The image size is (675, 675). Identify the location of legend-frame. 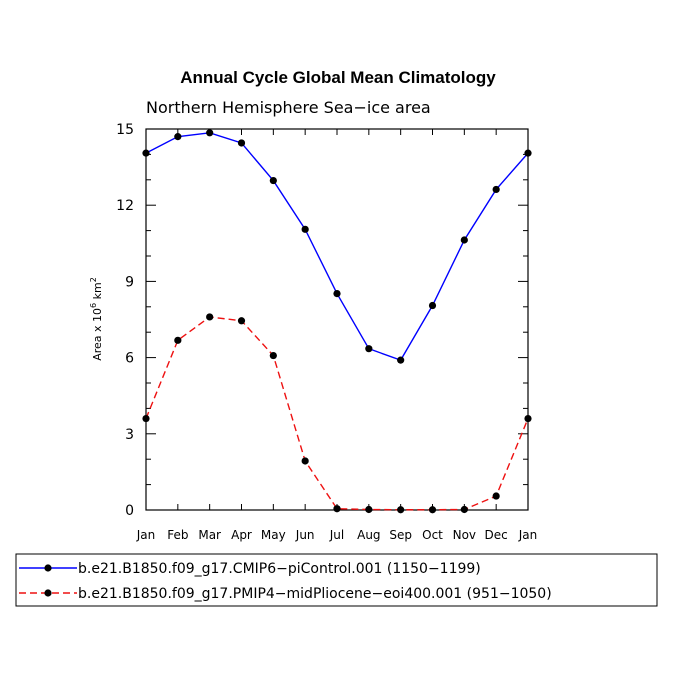
(336, 580).